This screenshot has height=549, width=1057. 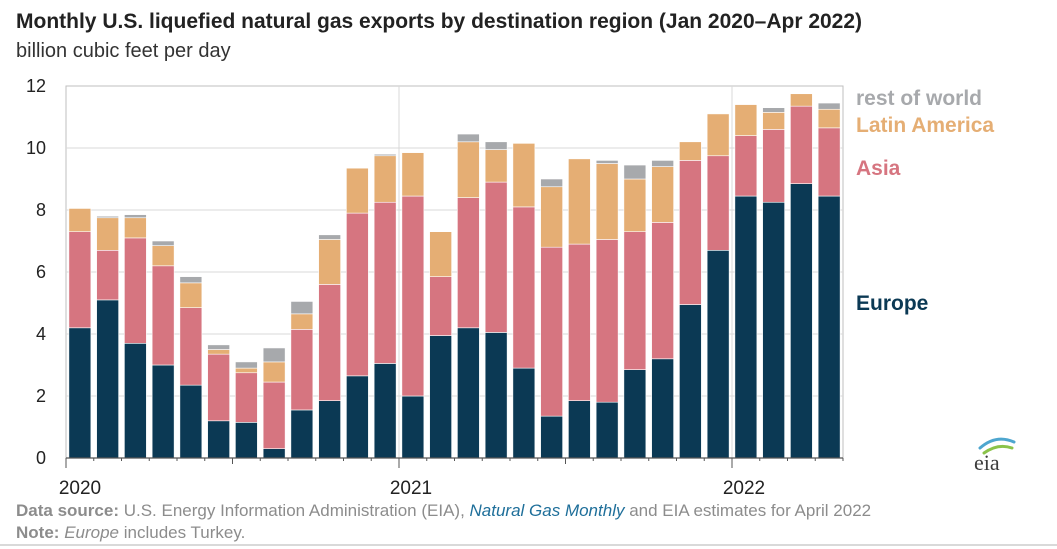 What do you see at coordinates (41, 458) in the screenshot?
I see `y-tick-label: 0` at bounding box center [41, 458].